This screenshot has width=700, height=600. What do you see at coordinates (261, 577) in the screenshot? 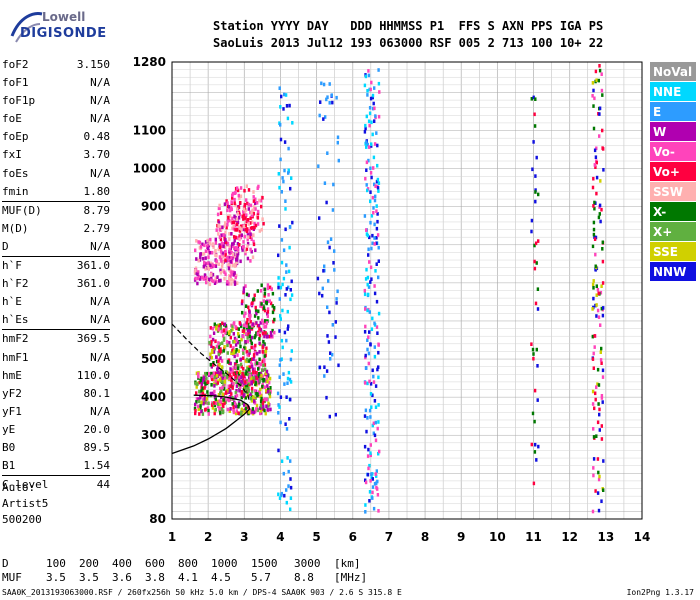
I see `muf-value: 5.7` at bounding box center [261, 577].